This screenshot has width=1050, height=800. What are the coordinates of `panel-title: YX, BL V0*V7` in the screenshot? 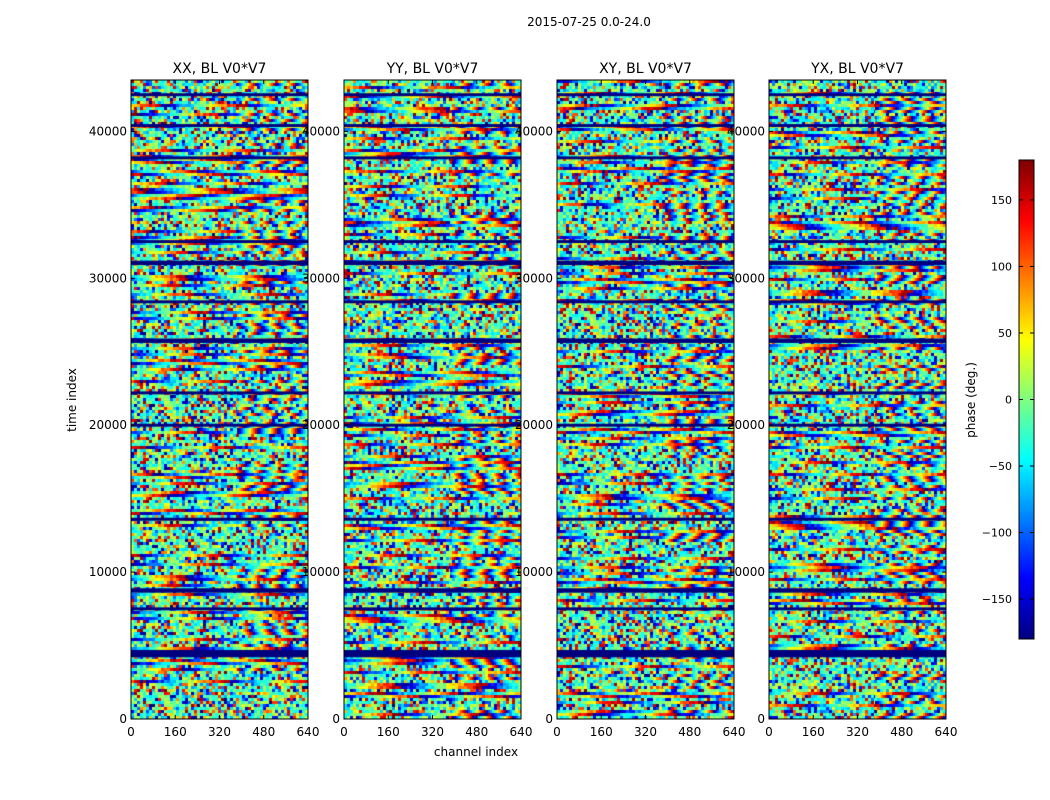 It's located at (857, 69).